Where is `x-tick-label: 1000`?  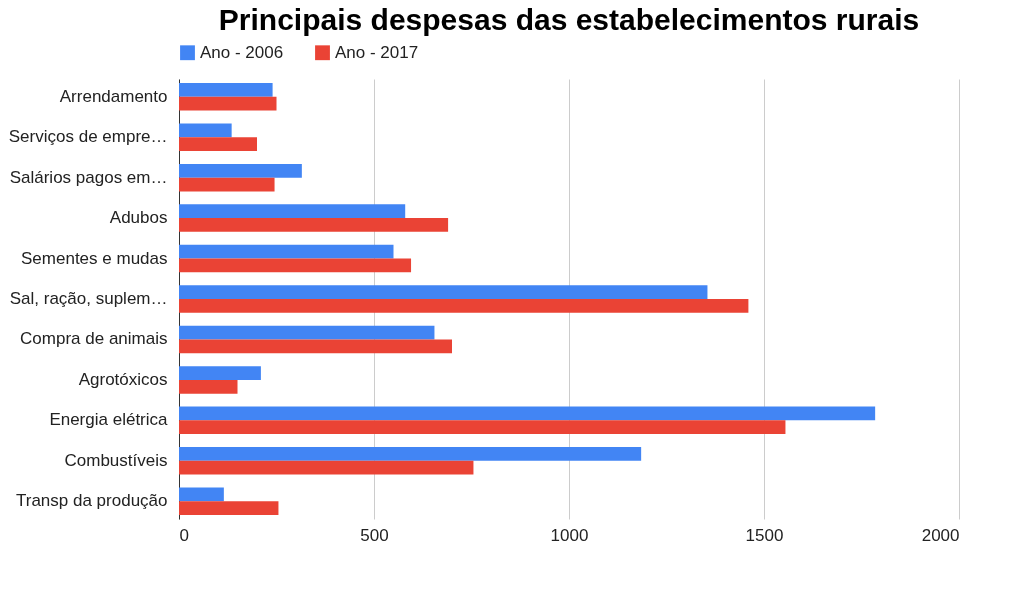
x-tick-label: 1000 is located at coordinates (569, 535).